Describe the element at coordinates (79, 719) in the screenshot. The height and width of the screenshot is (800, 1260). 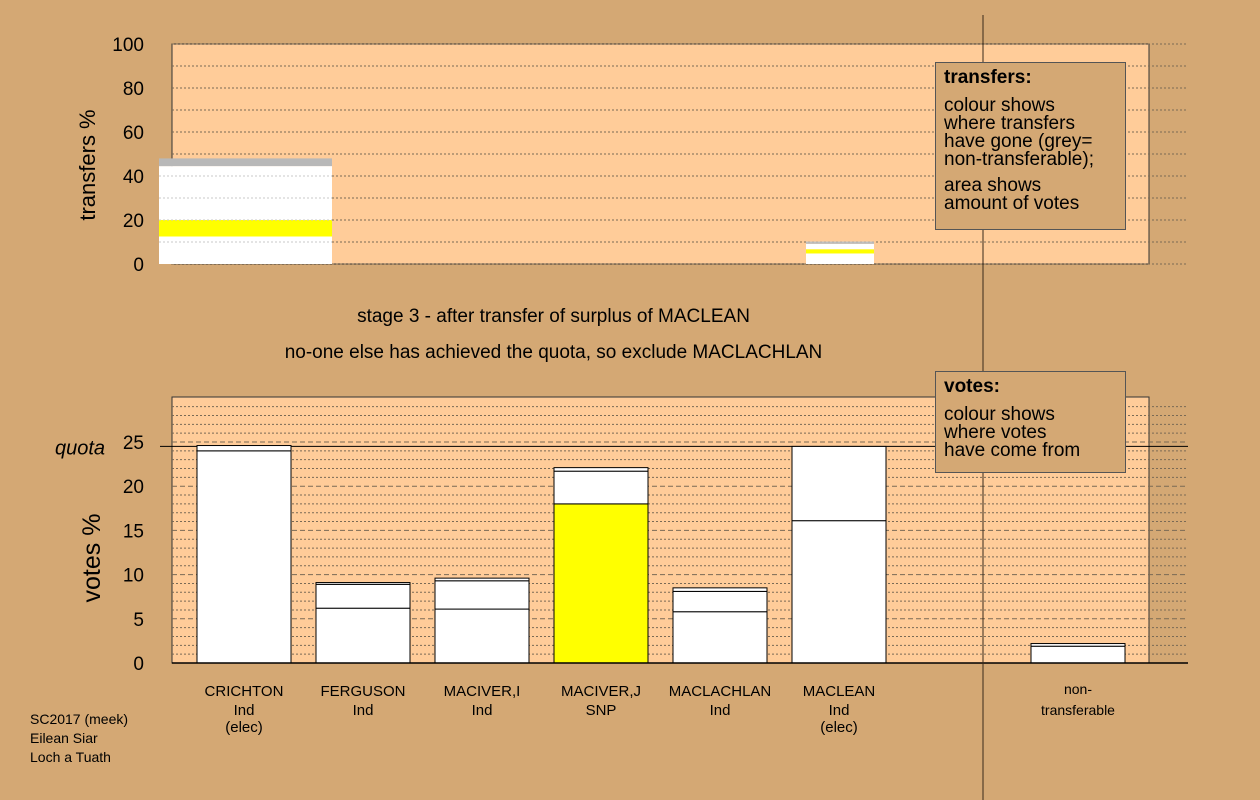
I see `footer-line: SC2017 (meek)` at that location.